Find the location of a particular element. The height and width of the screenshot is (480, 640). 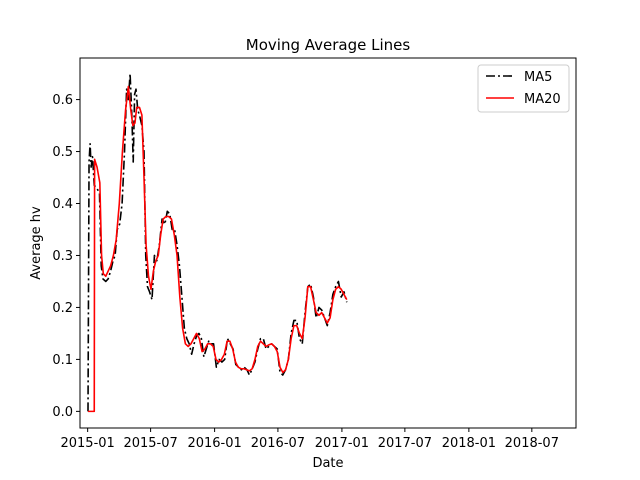

x-axis-label: Date is located at coordinates (327, 463).